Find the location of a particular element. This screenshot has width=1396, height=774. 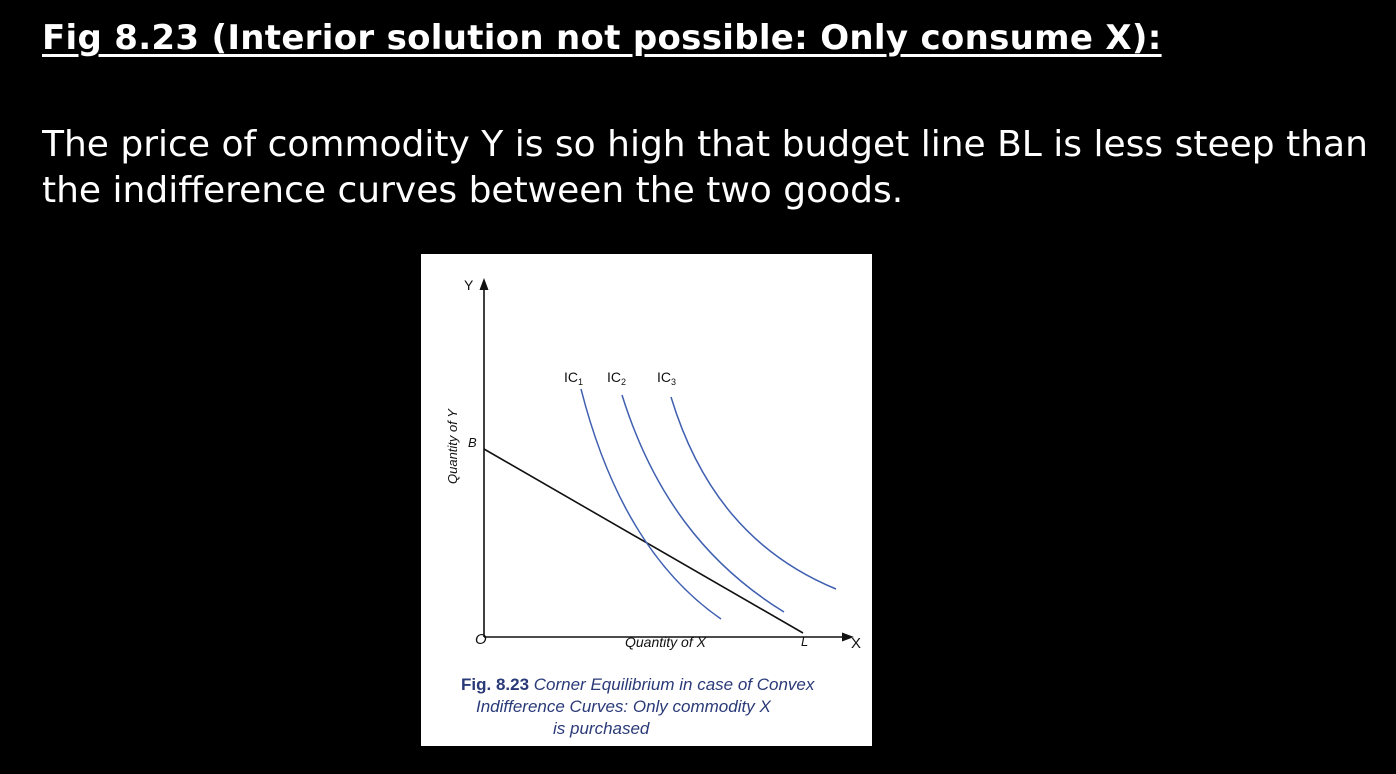

budget-line is located at coordinates (643, 541).